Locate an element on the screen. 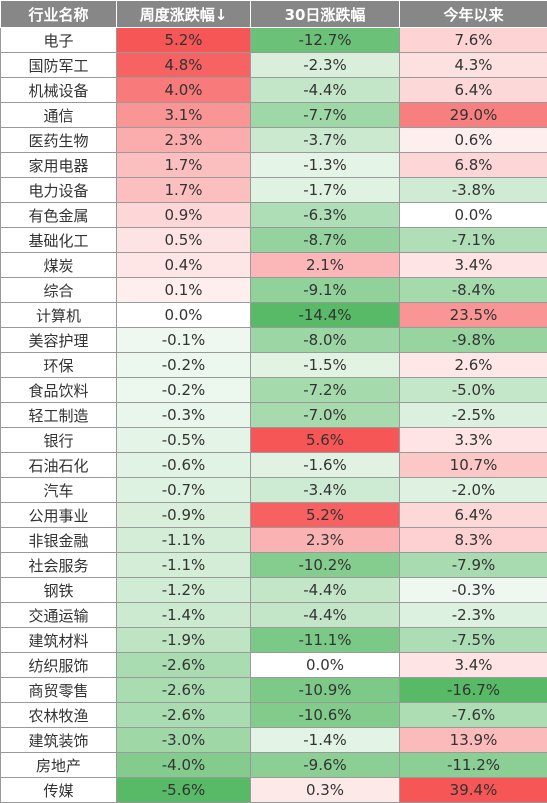 The height and width of the screenshot is (803, 547). header-30day-change: 30日涨跌幅 is located at coordinates (325, 14).